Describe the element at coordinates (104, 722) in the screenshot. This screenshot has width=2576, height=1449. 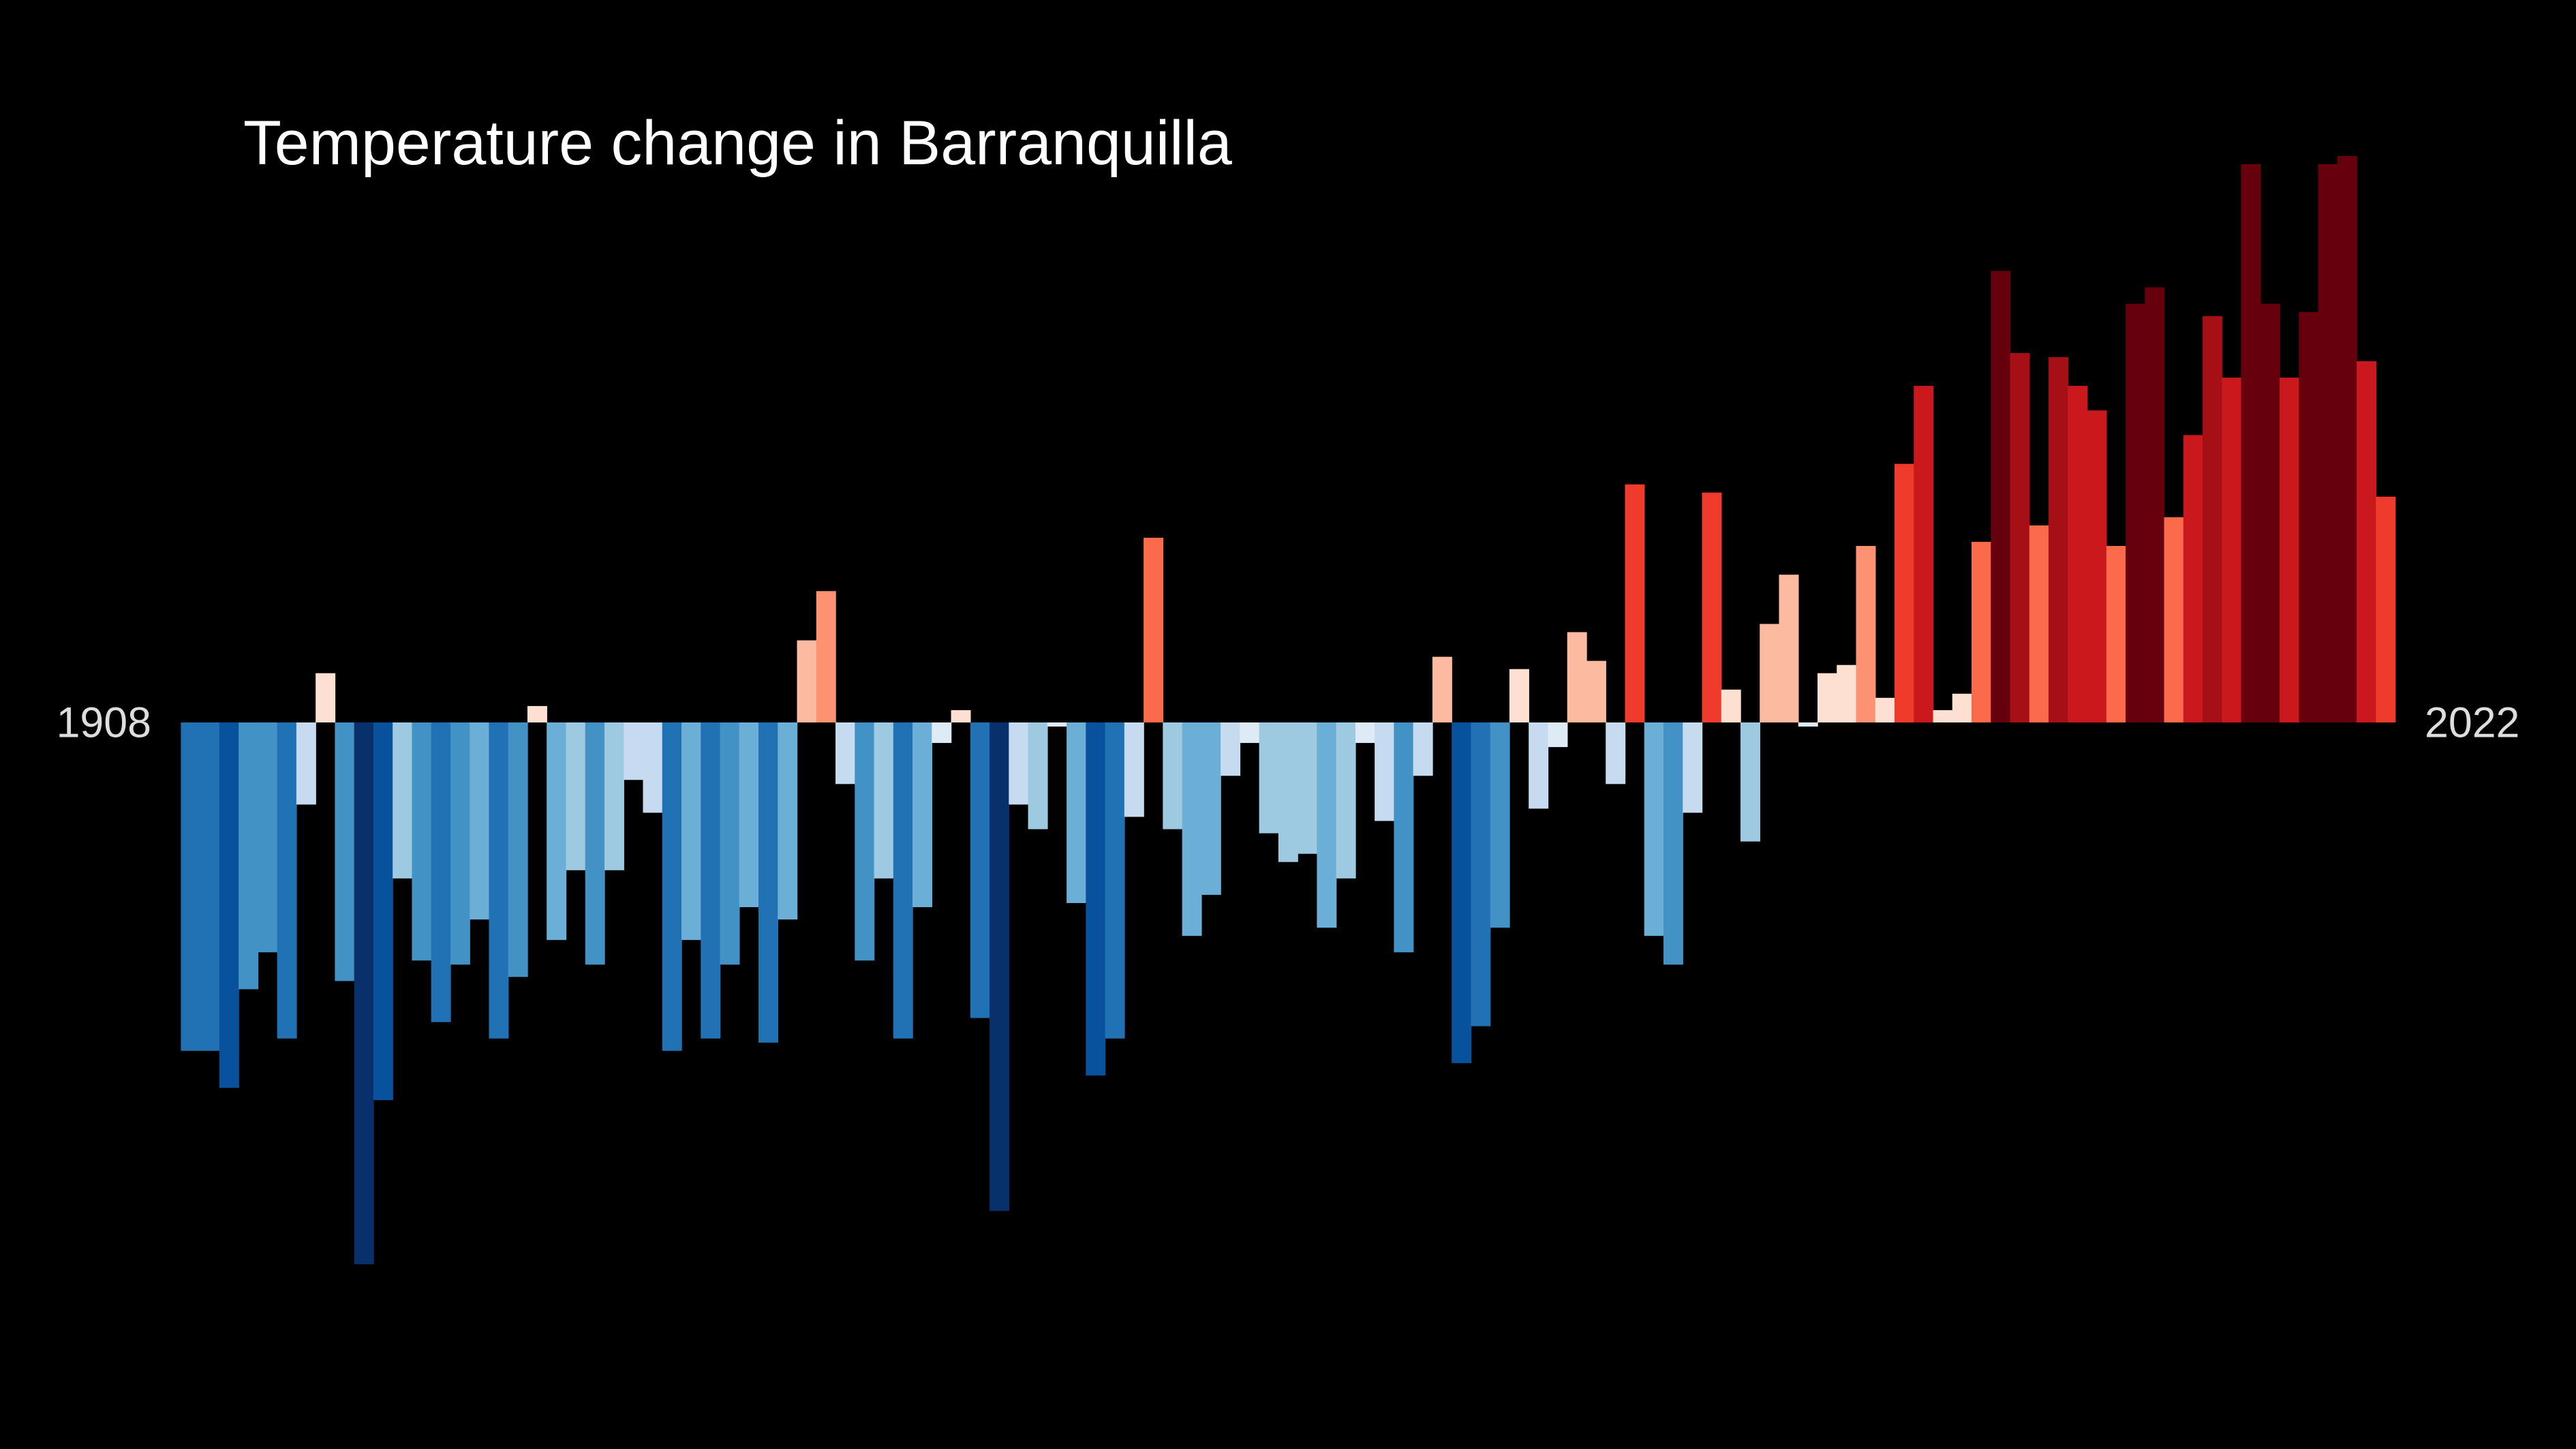
I see `x-tick-label: 1908` at that location.